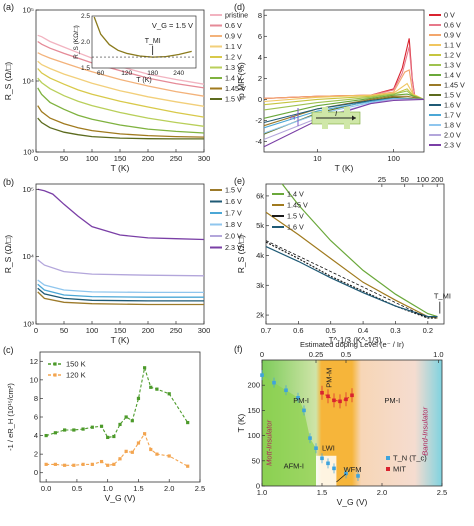  Describe the element at coordinates (233, 236) in the screenshot. I see `panel-b-legend-label: 2.0 V` at that location.